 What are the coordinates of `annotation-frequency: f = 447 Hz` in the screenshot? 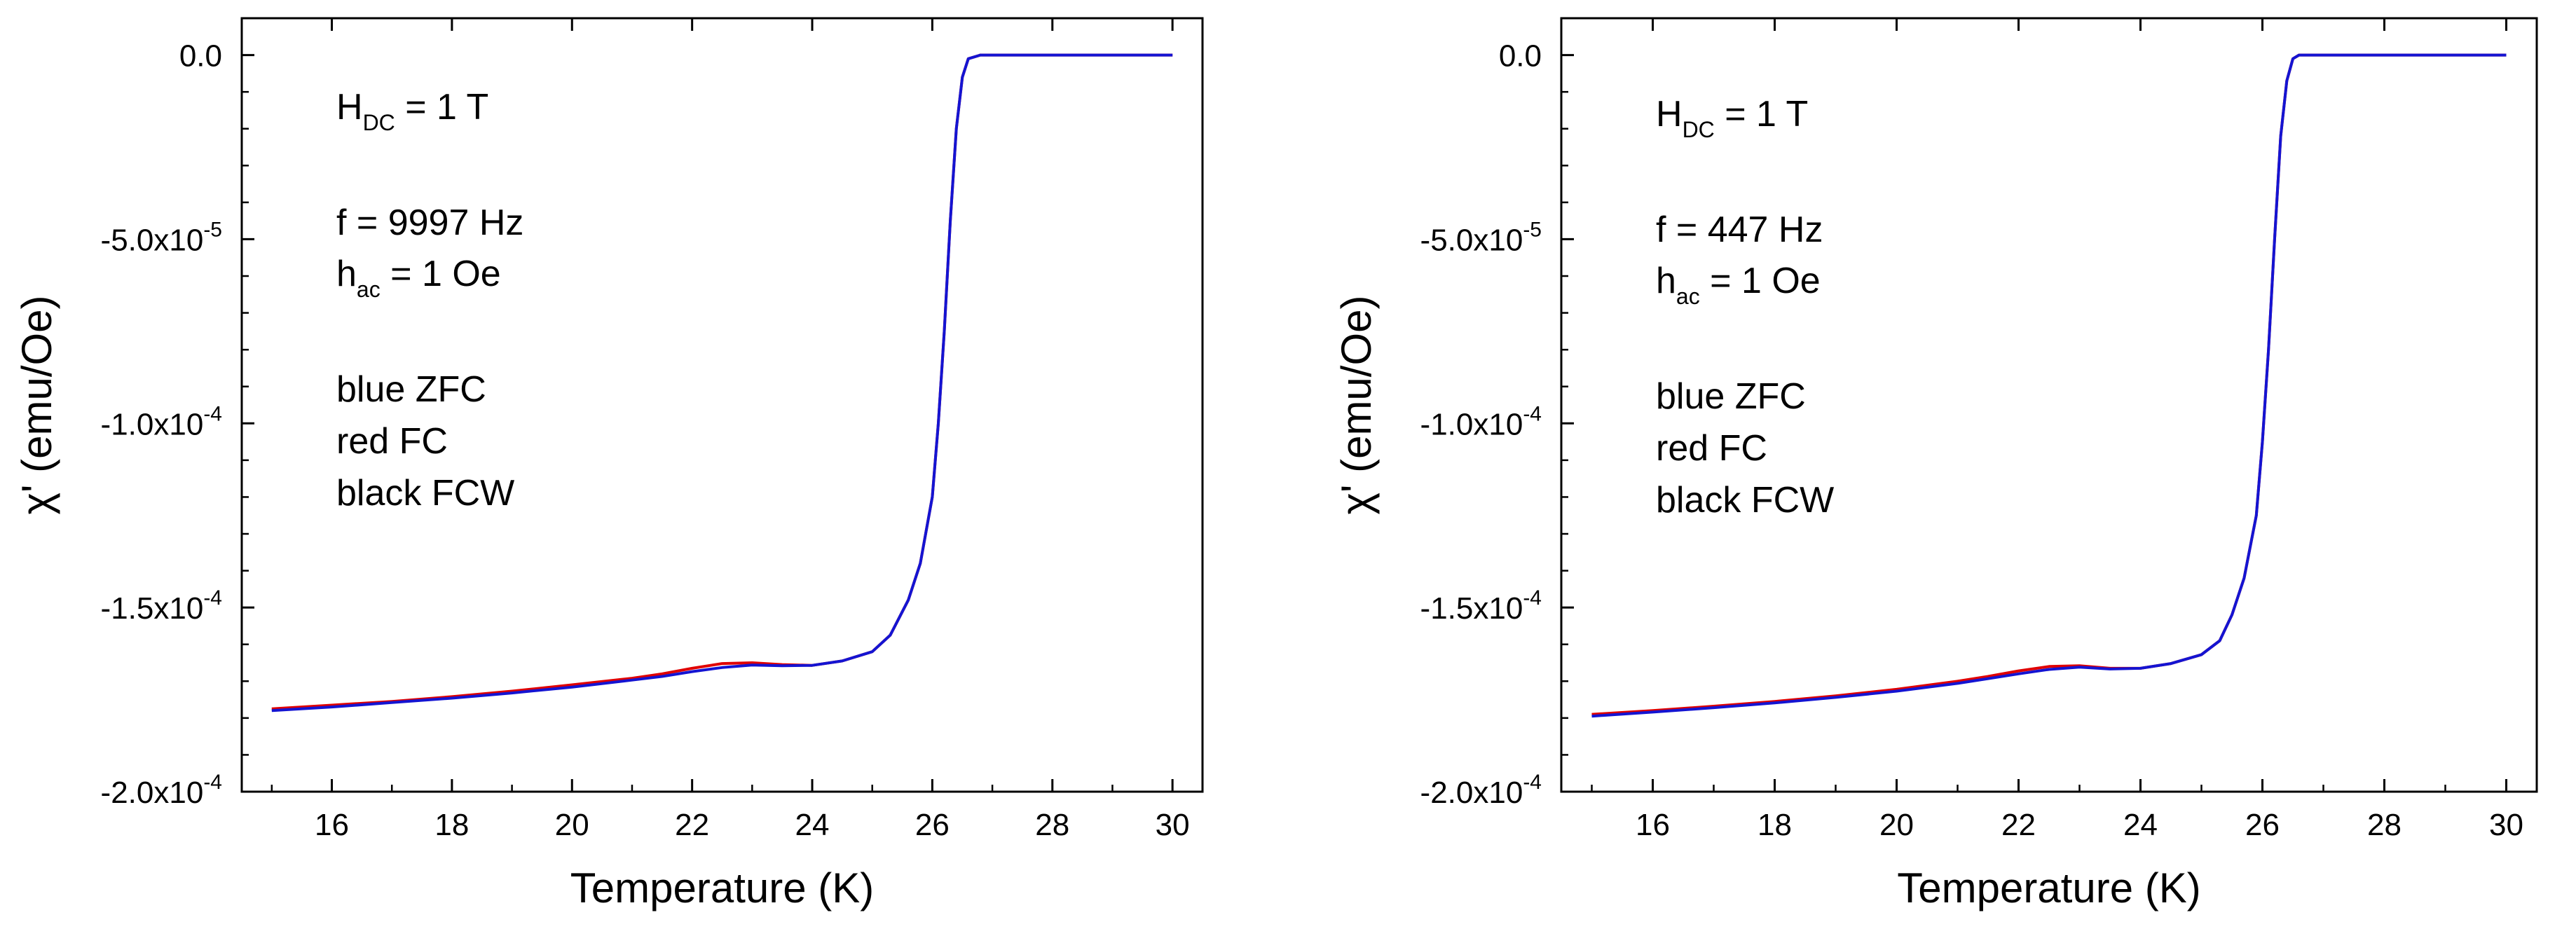 It's located at (1740, 229).